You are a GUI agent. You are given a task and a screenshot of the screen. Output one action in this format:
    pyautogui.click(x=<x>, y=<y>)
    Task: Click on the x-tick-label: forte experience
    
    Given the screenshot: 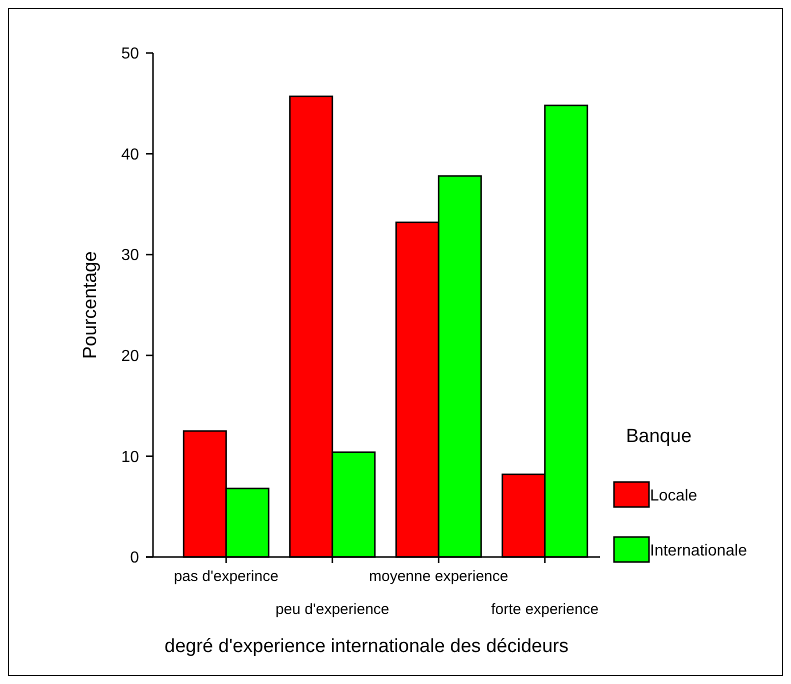 What is the action you would take?
    pyautogui.click(x=545, y=609)
    